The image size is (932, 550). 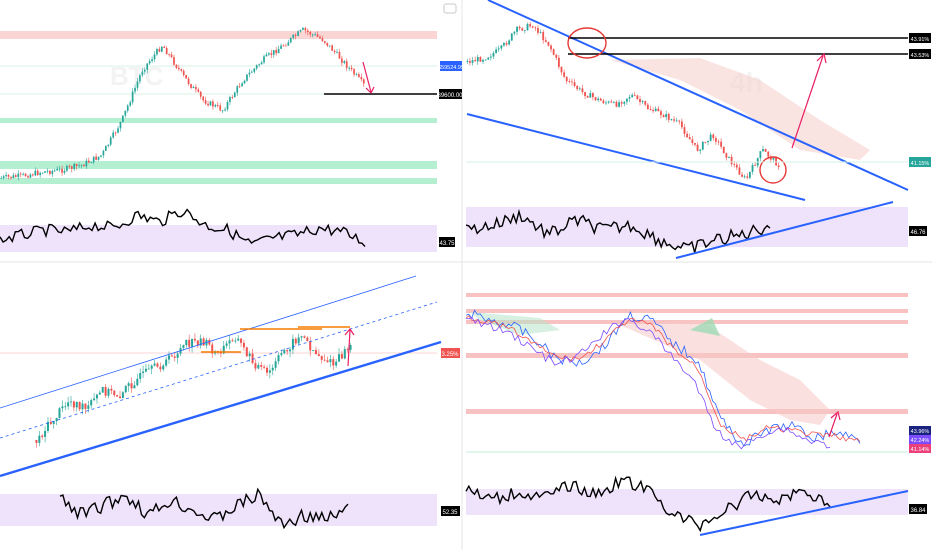 What do you see at coordinates (918, 231) in the screenshot?
I see `oscillator-tag: 46.76` at bounding box center [918, 231].